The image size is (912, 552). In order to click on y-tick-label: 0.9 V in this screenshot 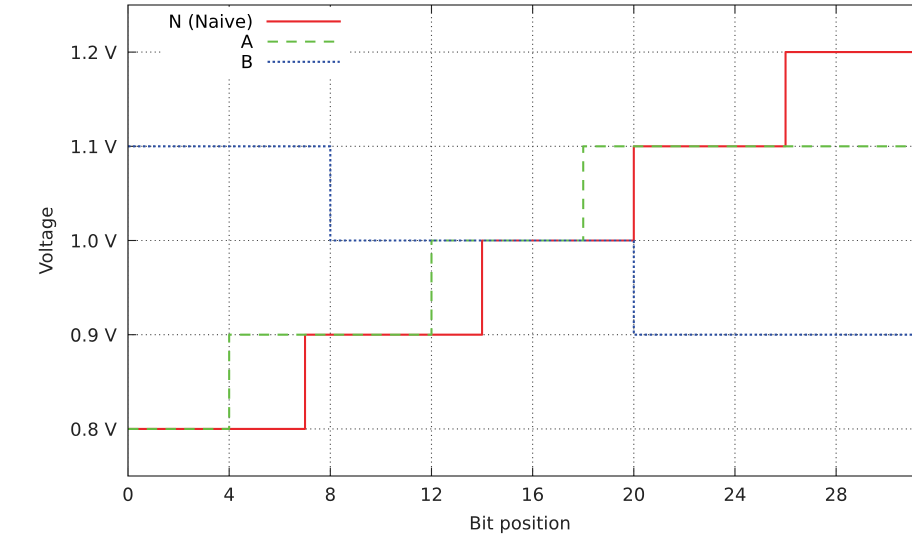, I will do `click(94, 335)`.